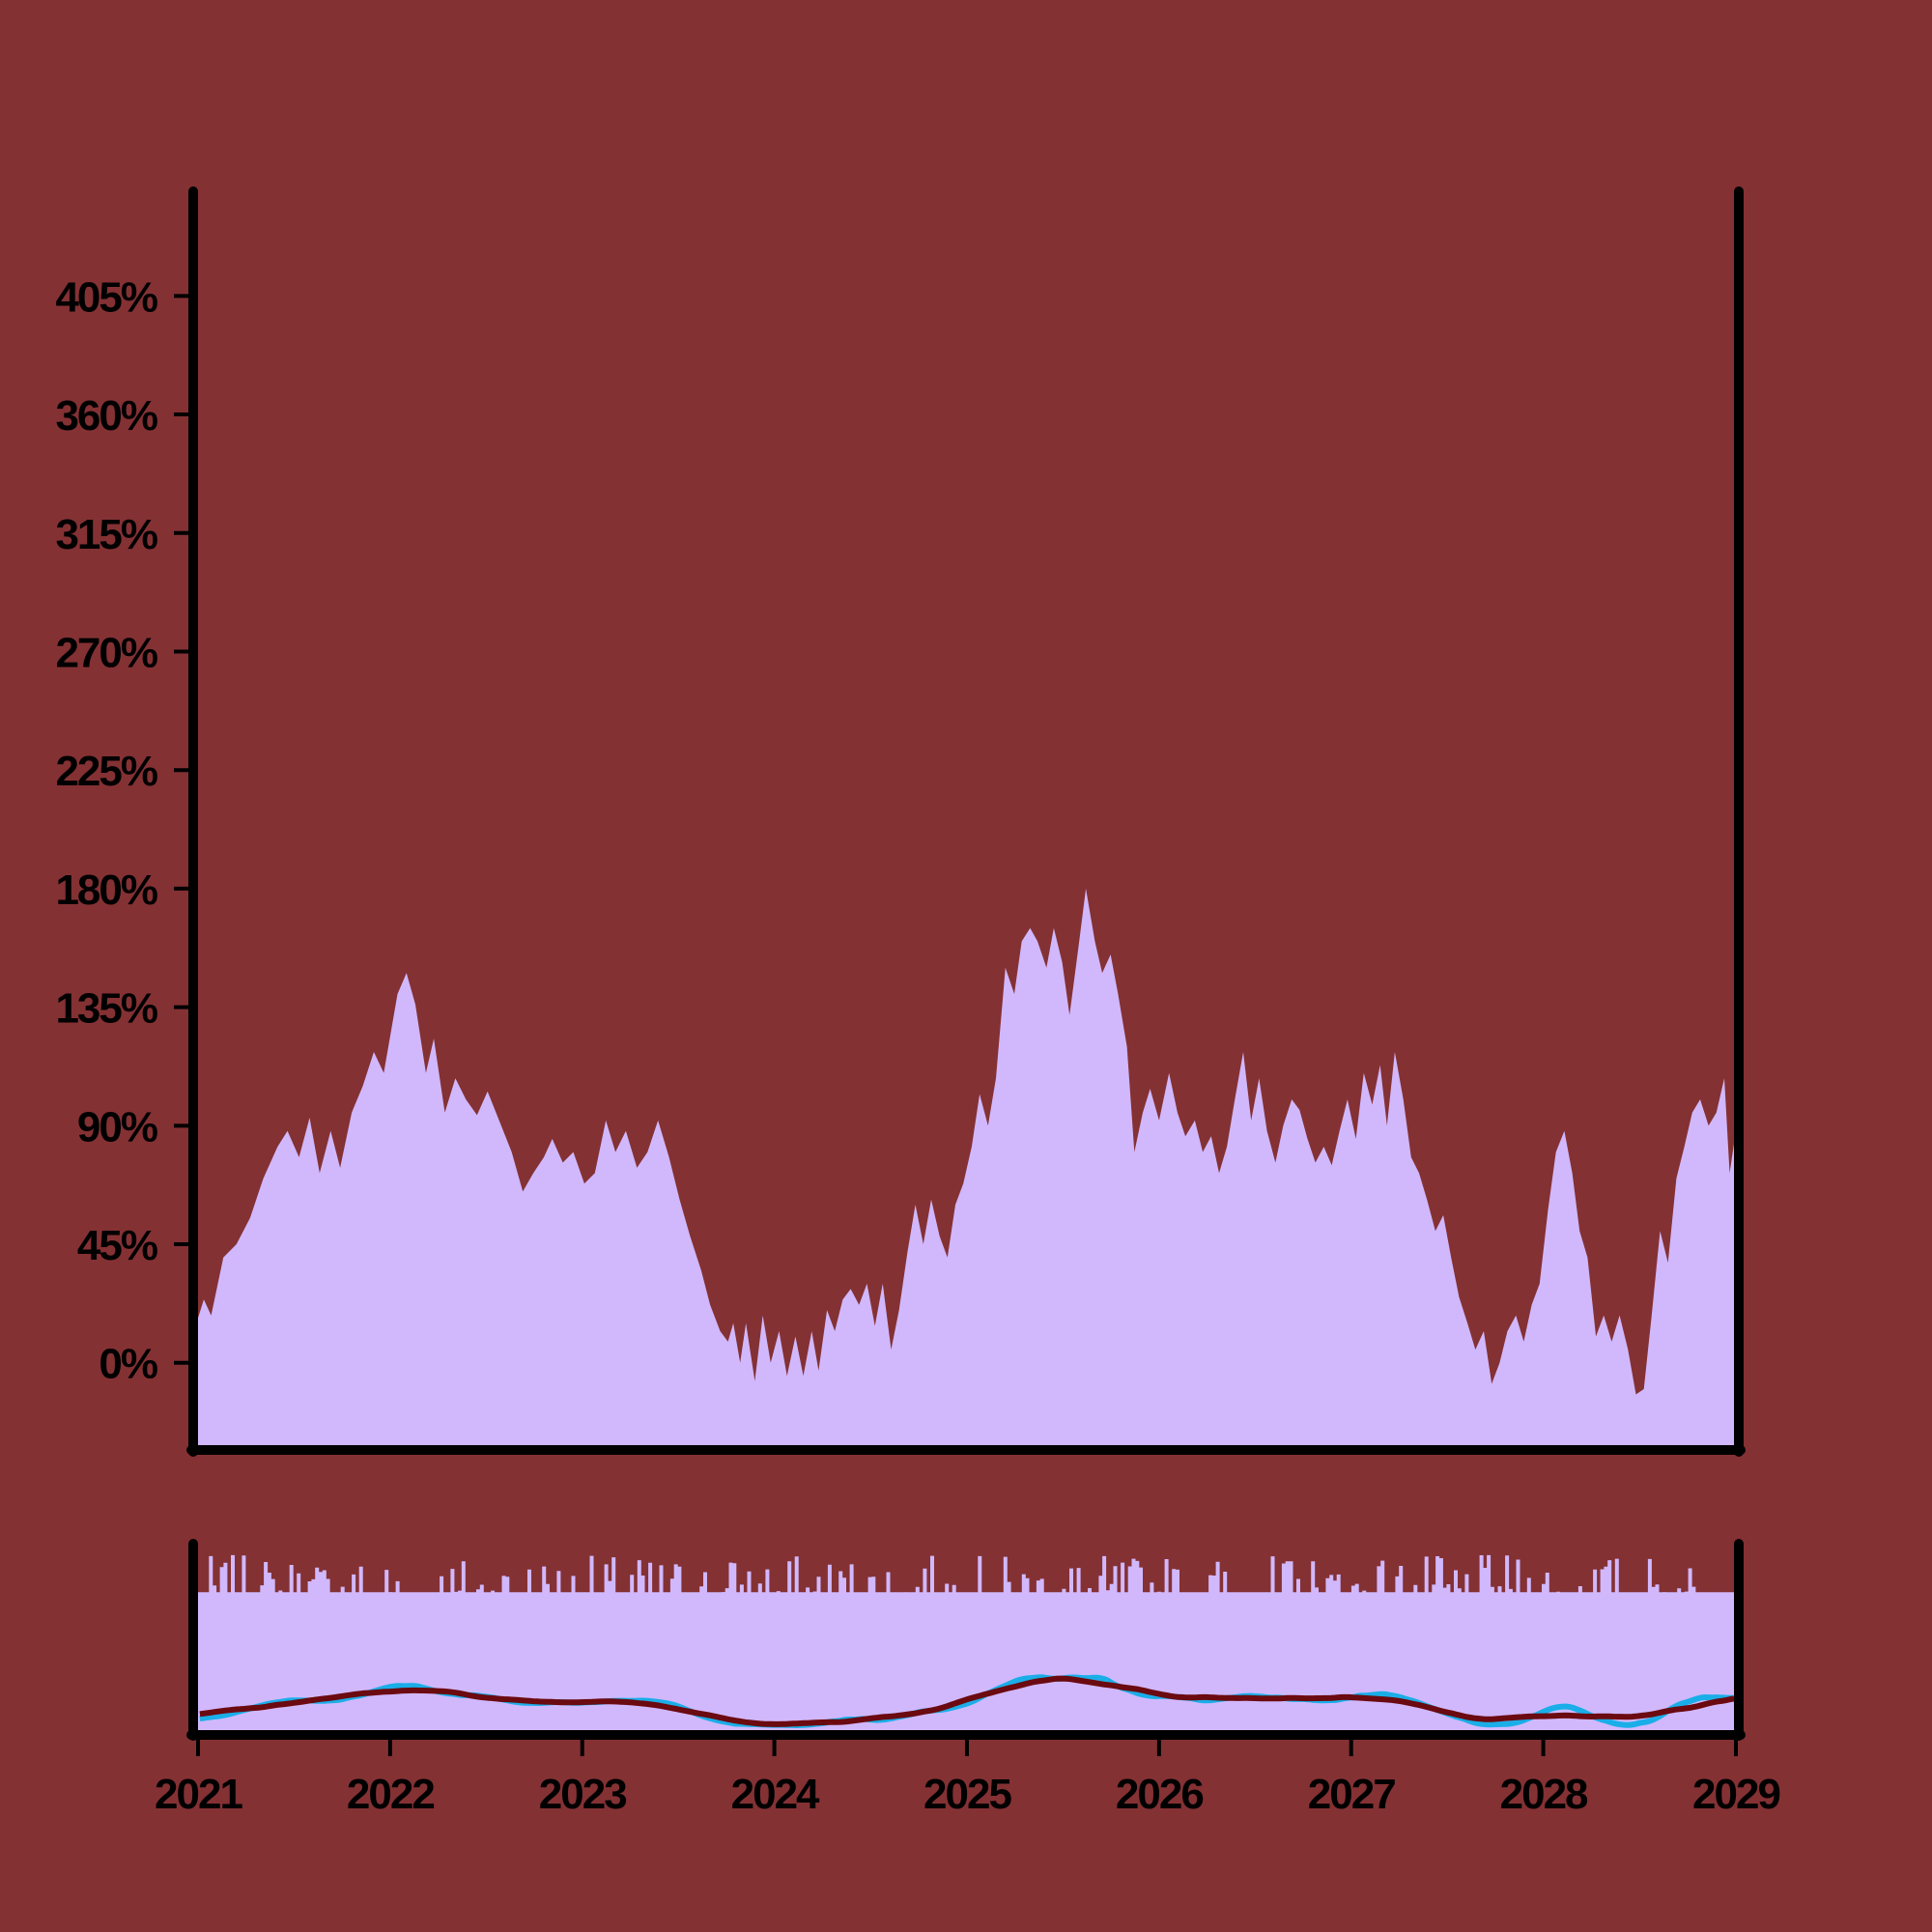  Describe the element at coordinates (124, 830) in the screenshot. I see `y-tick-labels: 0% 45% 90% 135% 180% 225% 270% 315% 360% 405%` at that location.